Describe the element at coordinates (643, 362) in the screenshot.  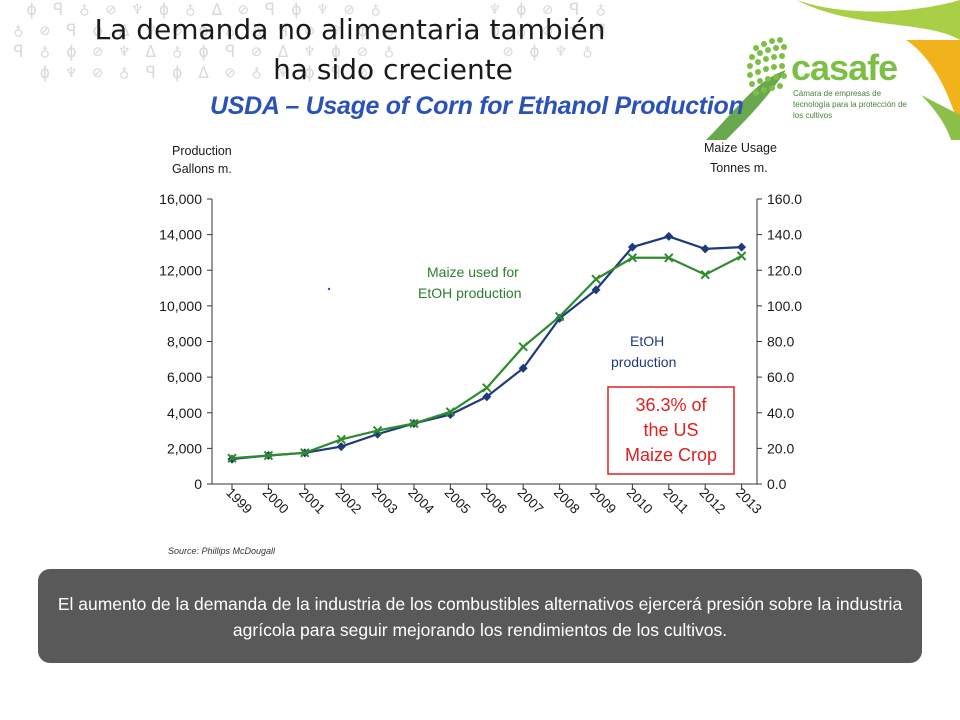
I see `etoh-series-label-line-2: production` at that location.